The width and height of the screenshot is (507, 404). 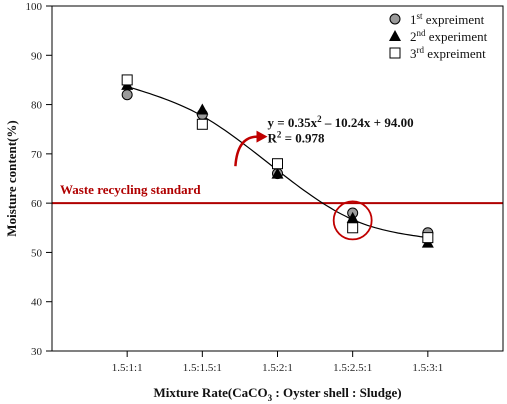 I want to click on legend-label-2nd: 2nd experiment, so click(x=449, y=36).